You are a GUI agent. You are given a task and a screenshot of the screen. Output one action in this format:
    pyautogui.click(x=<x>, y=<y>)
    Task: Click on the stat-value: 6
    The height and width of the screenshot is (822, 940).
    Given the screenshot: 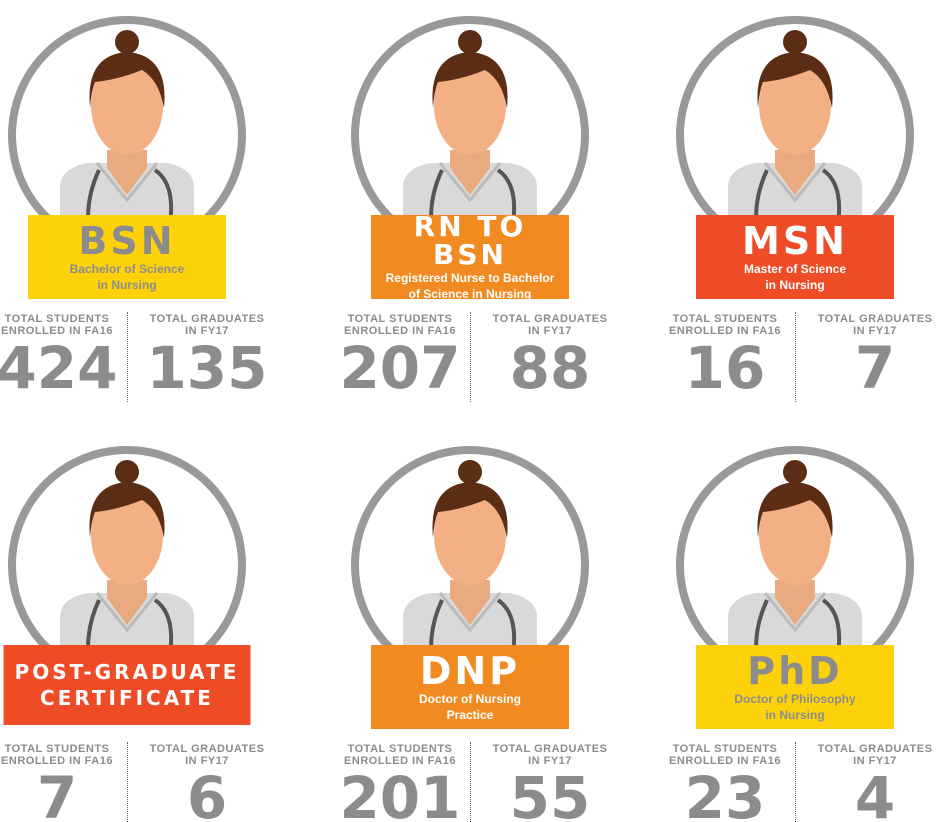 What is the action you would take?
    pyautogui.click(x=207, y=793)
    